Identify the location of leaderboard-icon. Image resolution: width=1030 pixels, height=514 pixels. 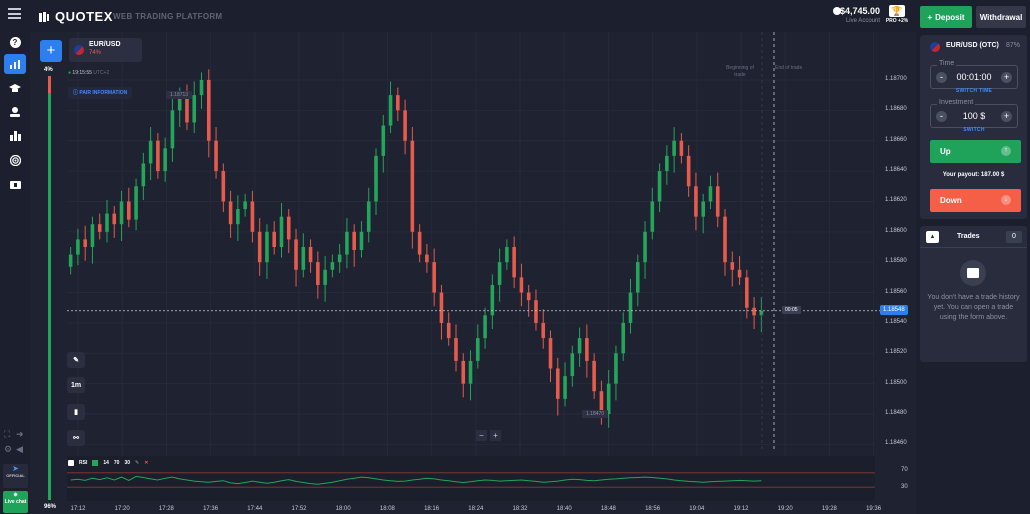
(15, 136).